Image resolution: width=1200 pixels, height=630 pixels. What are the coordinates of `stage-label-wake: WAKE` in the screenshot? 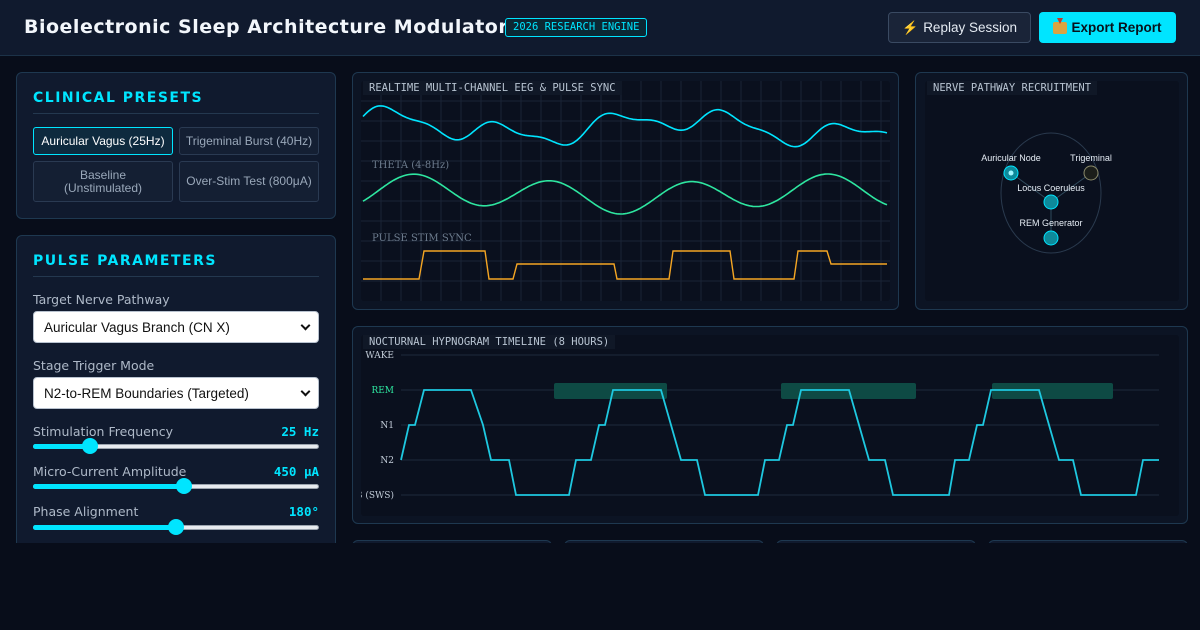 It's located at (379, 356).